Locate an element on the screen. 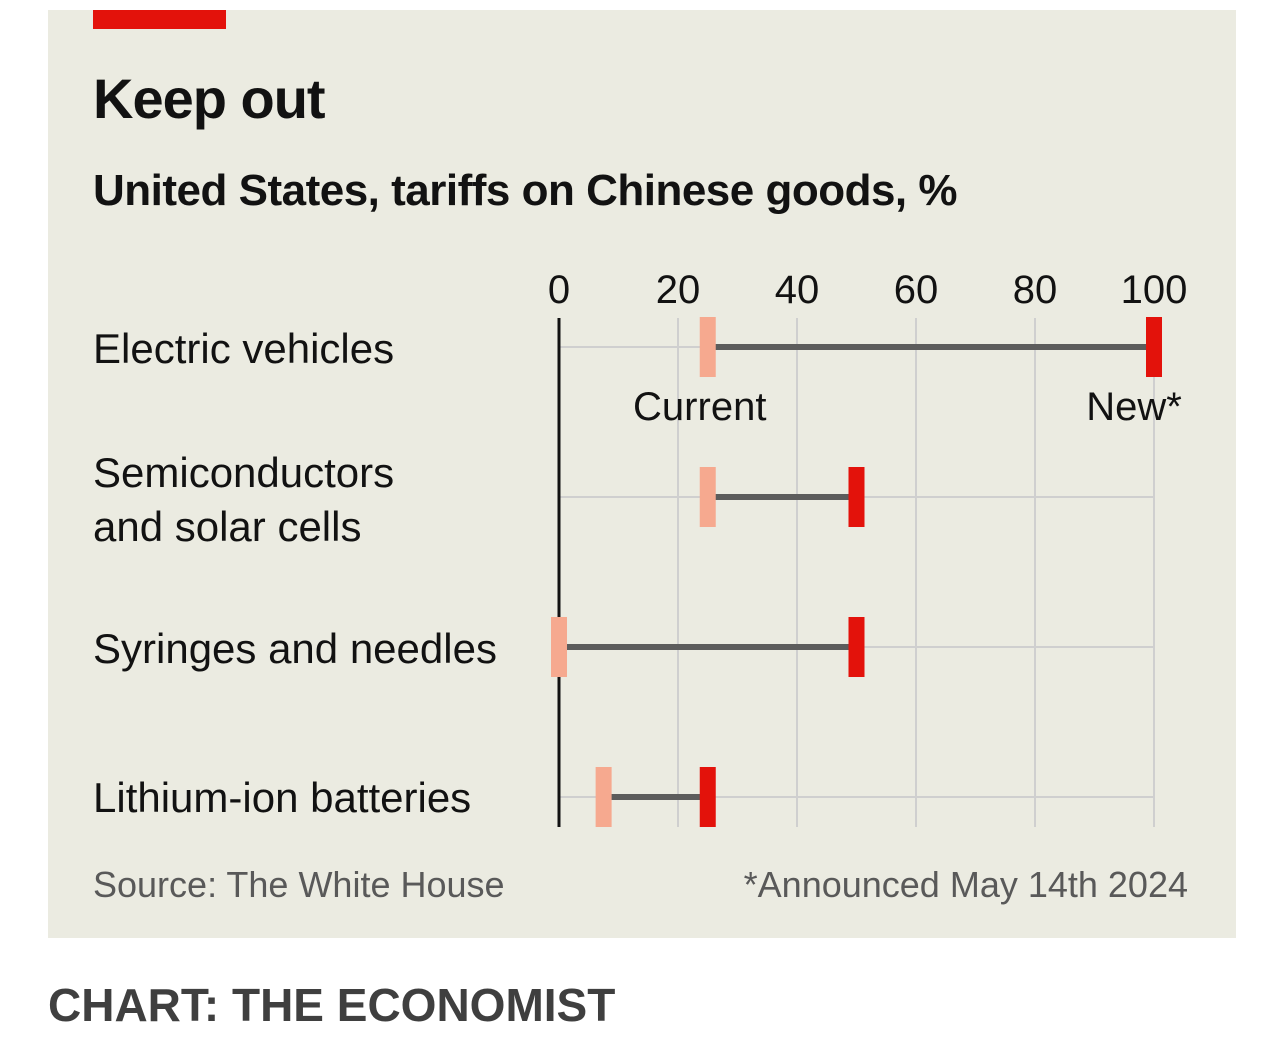  x-tick-label: 40 is located at coordinates (797, 290).